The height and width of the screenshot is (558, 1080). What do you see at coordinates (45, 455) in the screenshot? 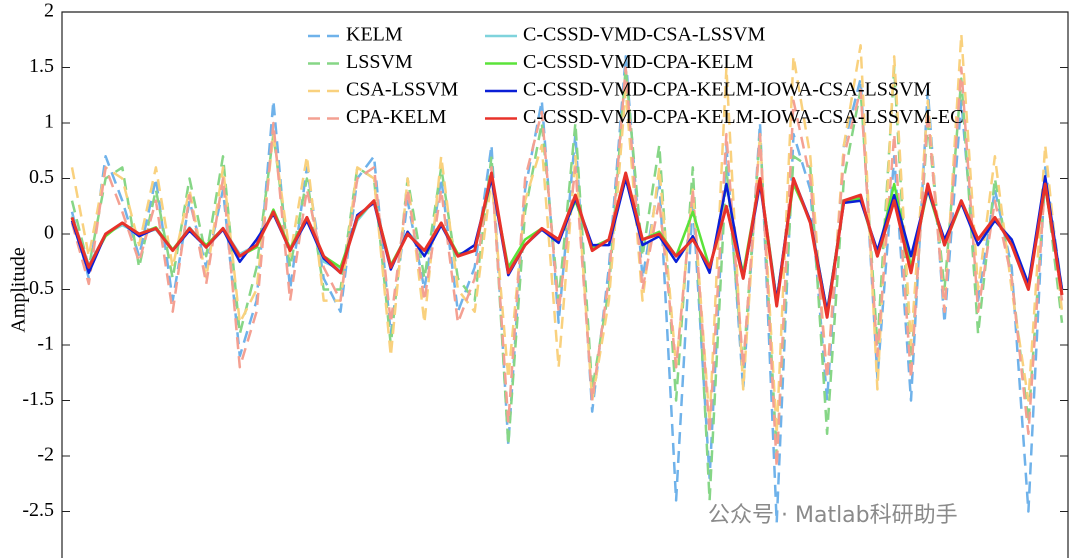
I see `y-tick-label: -2` at bounding box center [45, 455].